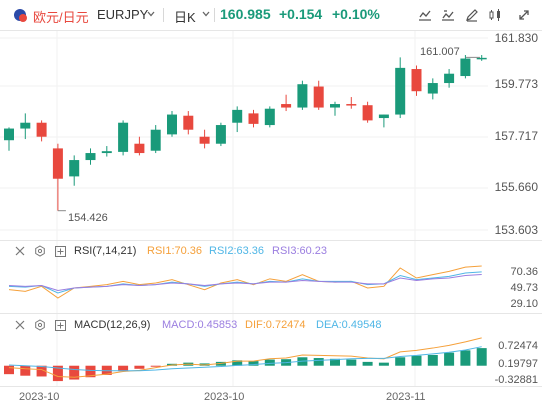 Image resolution: width=542 pixels, height=412 pixels. What do you see at coordinates (271, 386) in the screenshot?
I see `axis-separator` at bounding box center [271, 386].